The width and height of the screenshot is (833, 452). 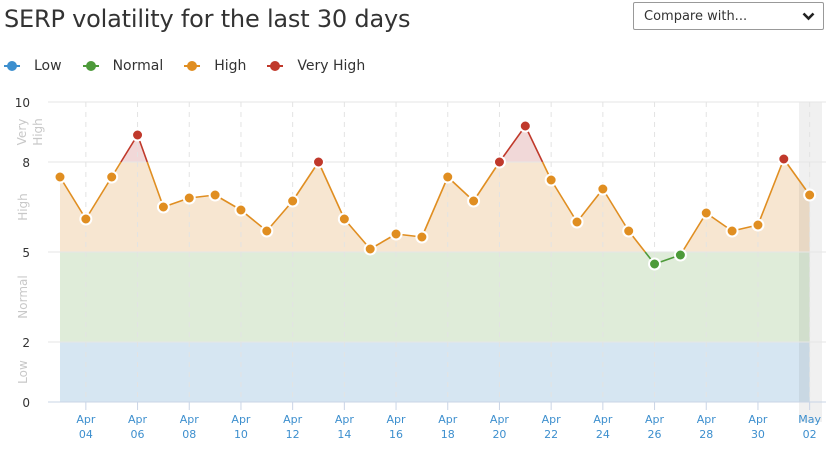 What do you see at coordinates (655, 434) in the screenshot?
I see `x-tick-label: 26` at bounding box center [655, 434].